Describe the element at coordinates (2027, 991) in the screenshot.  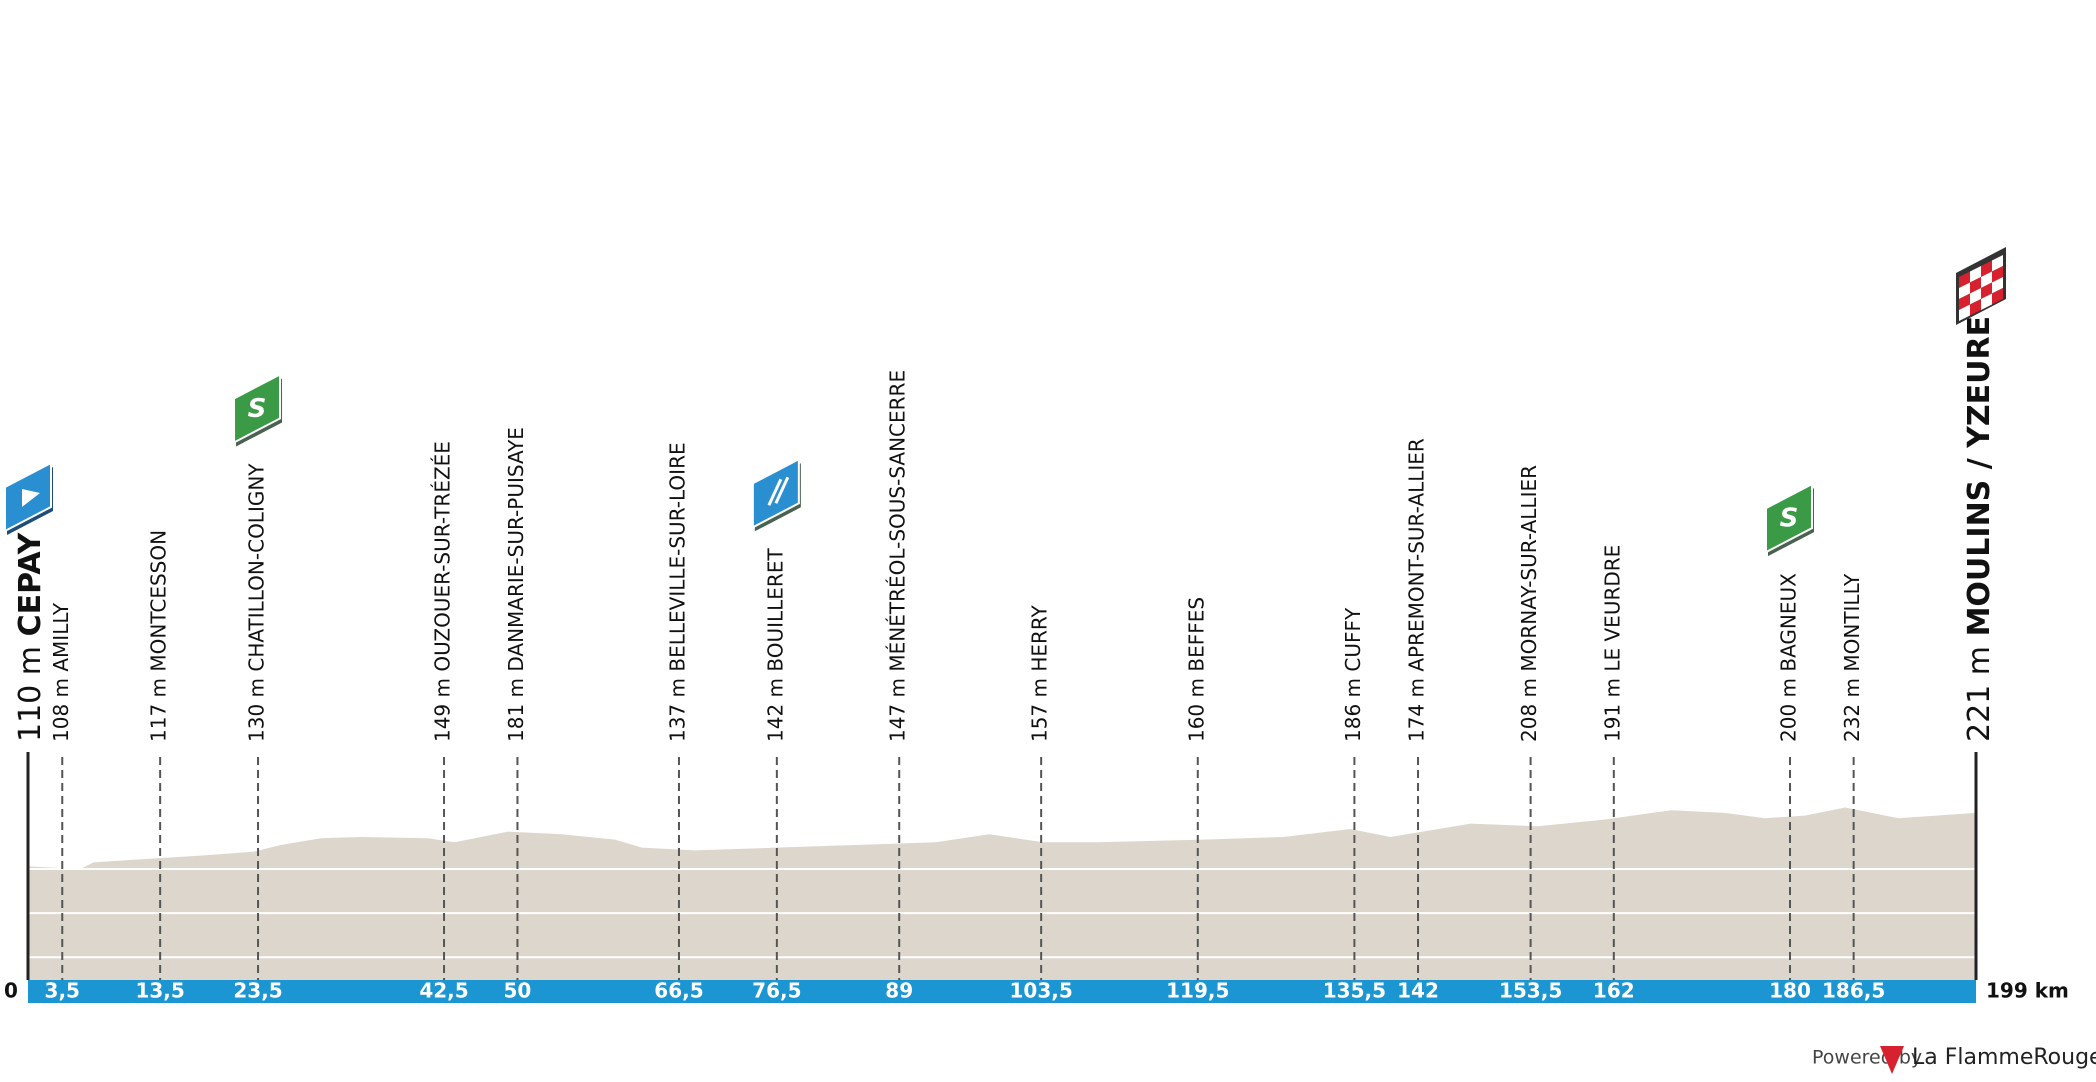
I see `x-tick-label: 199 km` at that location.